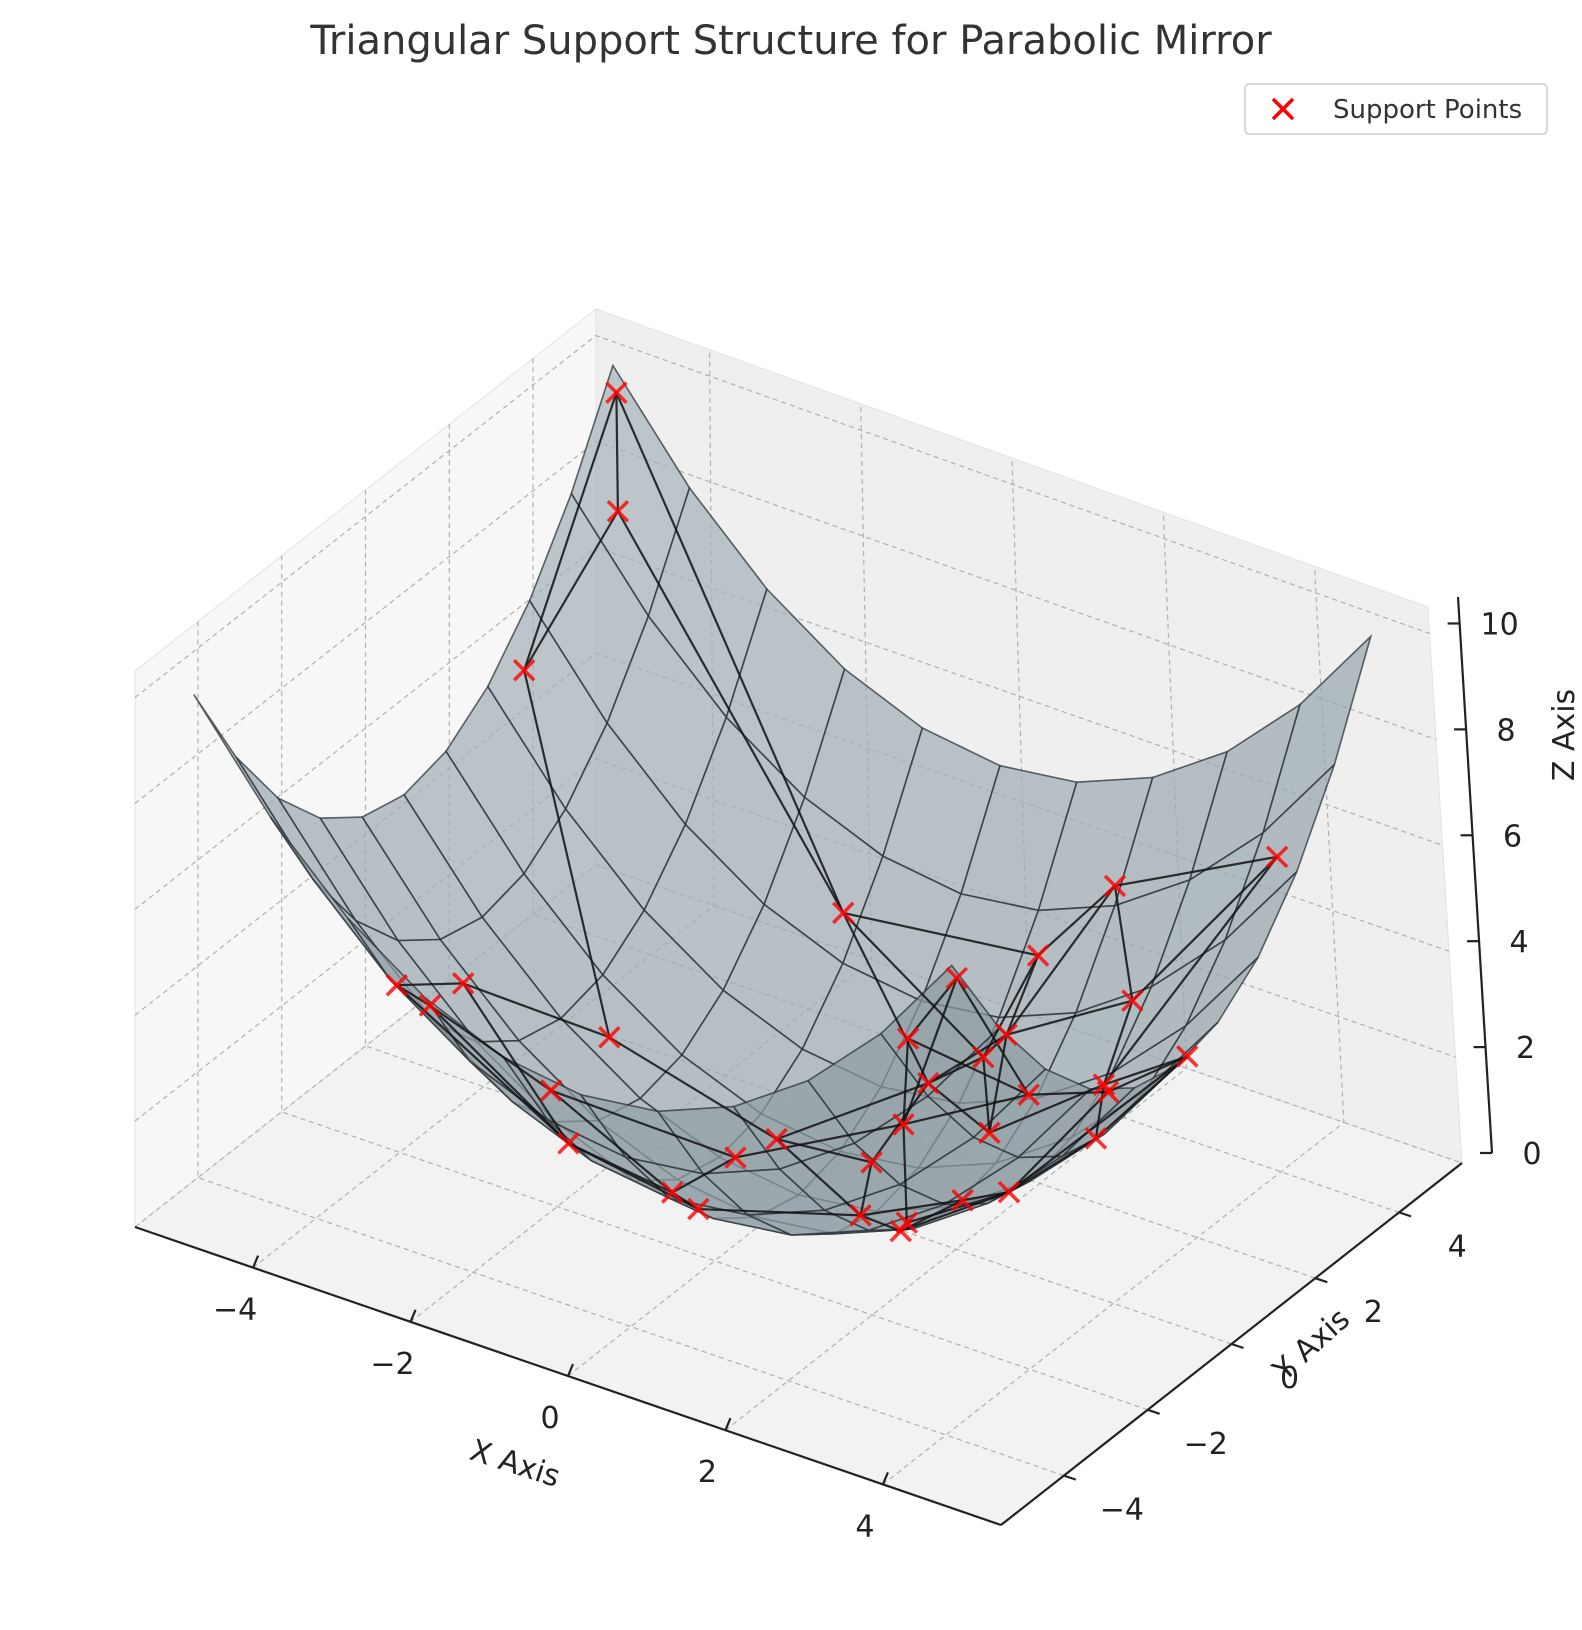 Image resolution: width=1582 pixels, height=1630 pixels. What do you see at coordinates (864, 1526) in the screenshot?
I see `x-tick-label: 4` at bounding box center [864, 1526].